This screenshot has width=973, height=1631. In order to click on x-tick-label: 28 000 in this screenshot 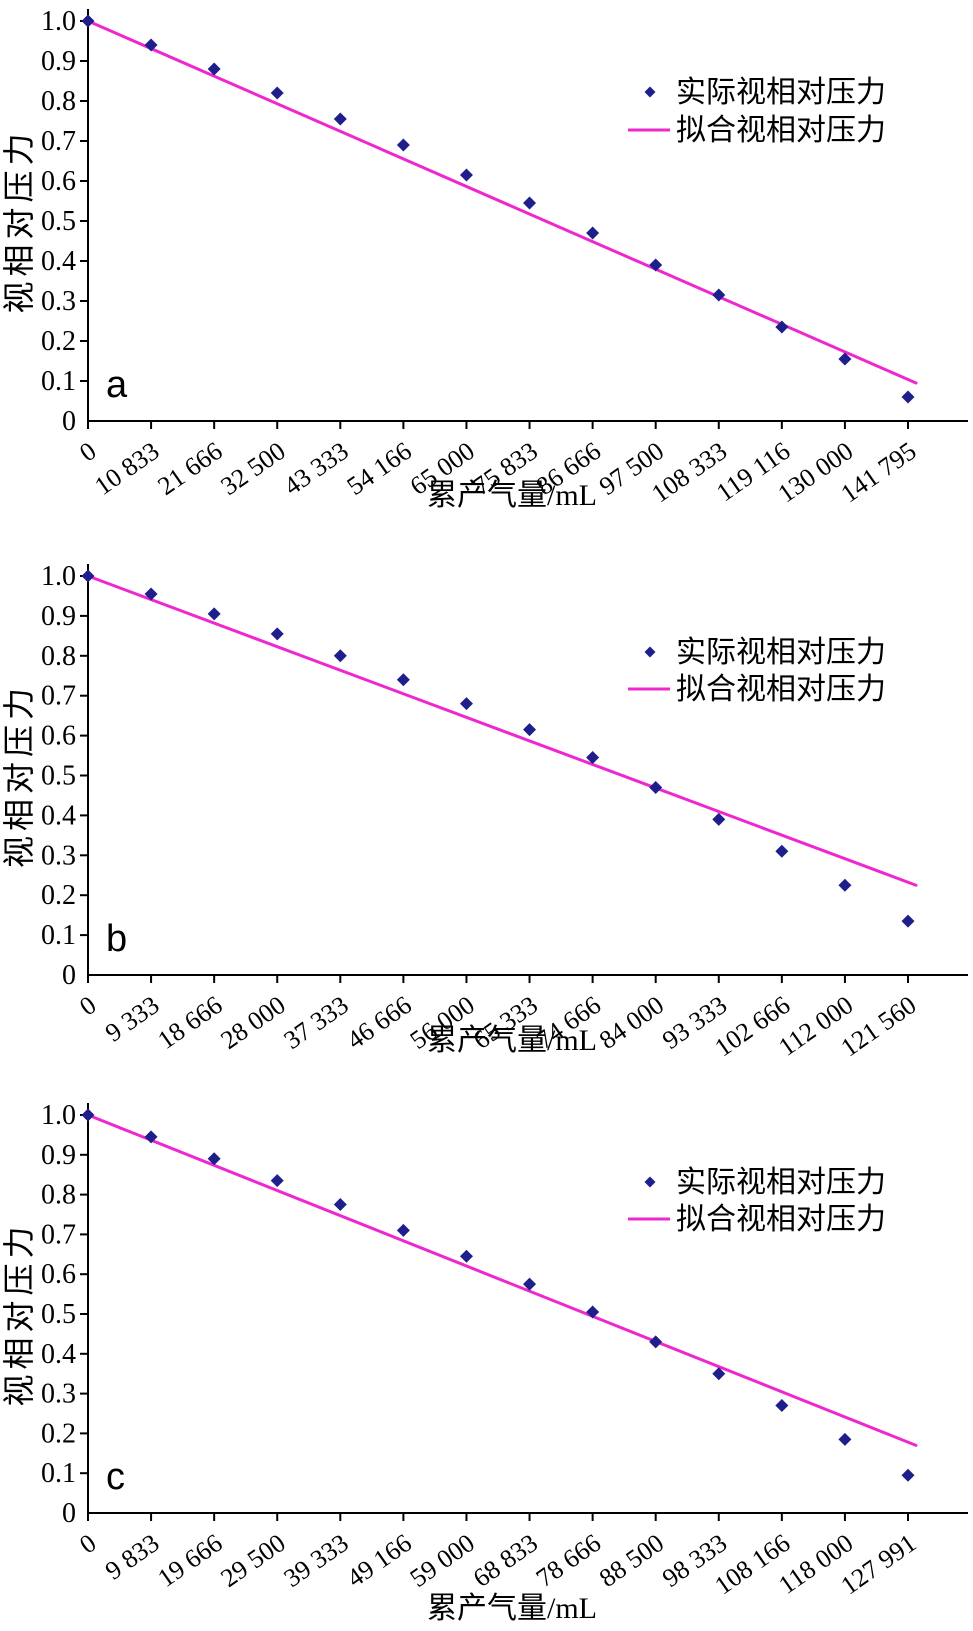, I will do `click(252, 1022)`.